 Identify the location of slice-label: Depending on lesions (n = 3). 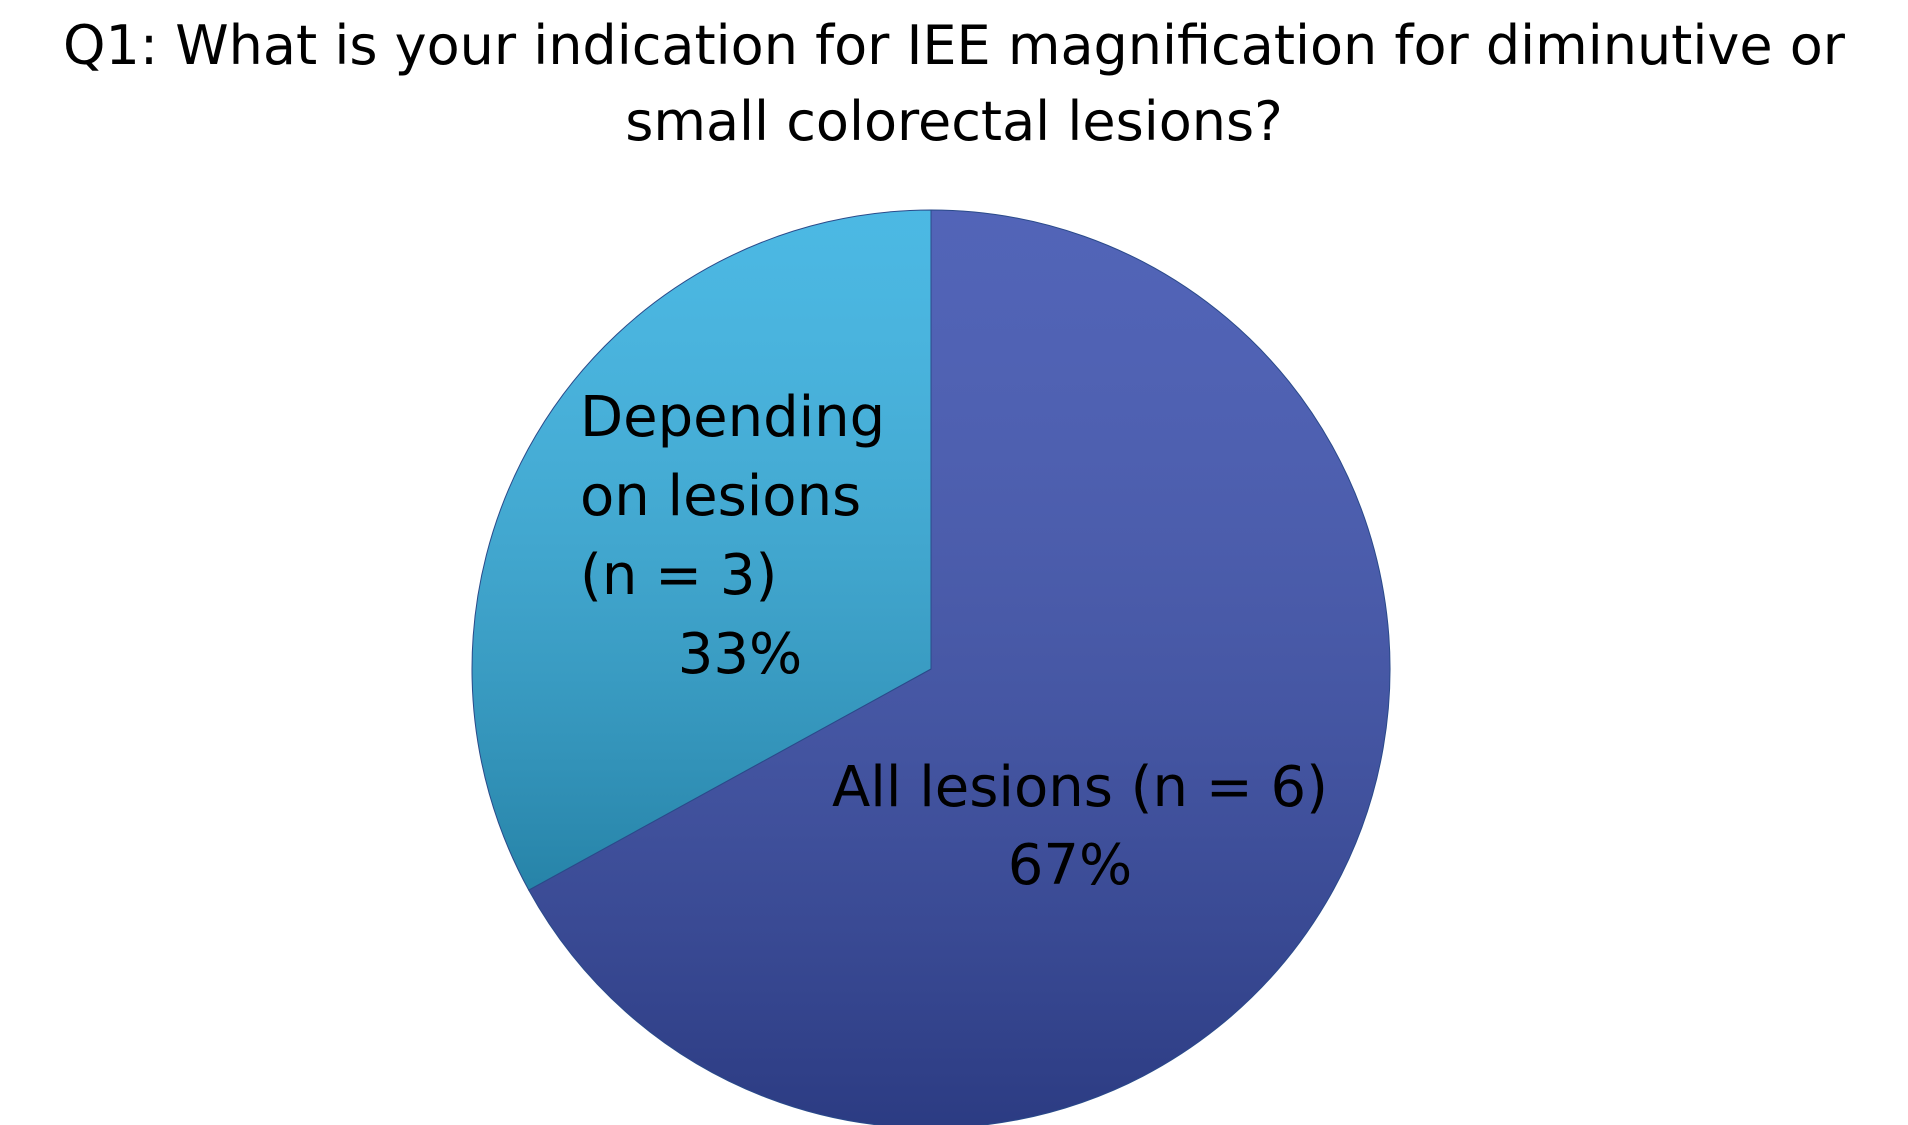
(733, 496).